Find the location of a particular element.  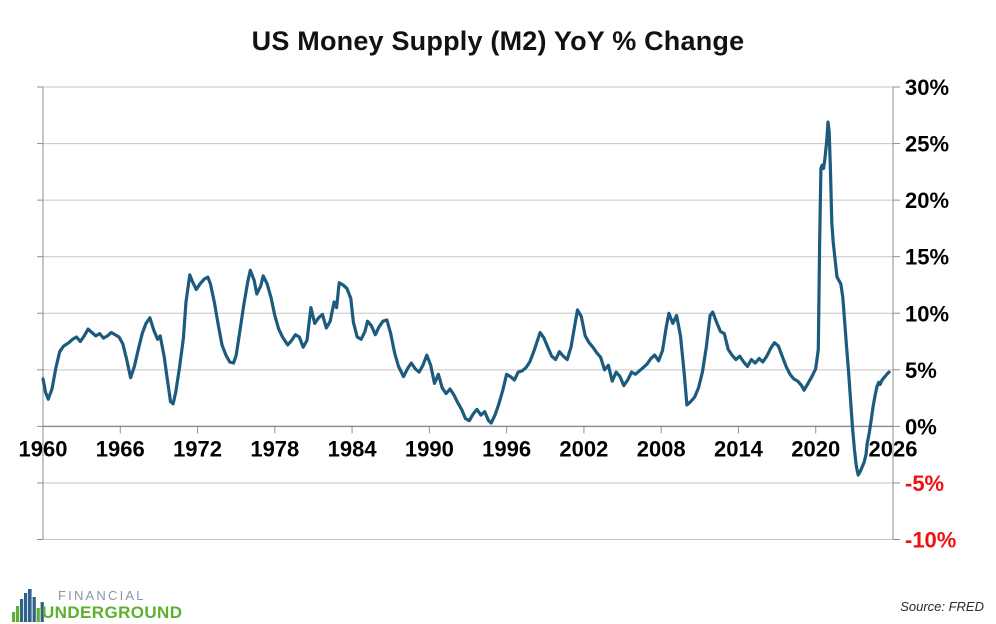

logo-brand-financial: FINANCIAL is located at coordinates (102, 595).